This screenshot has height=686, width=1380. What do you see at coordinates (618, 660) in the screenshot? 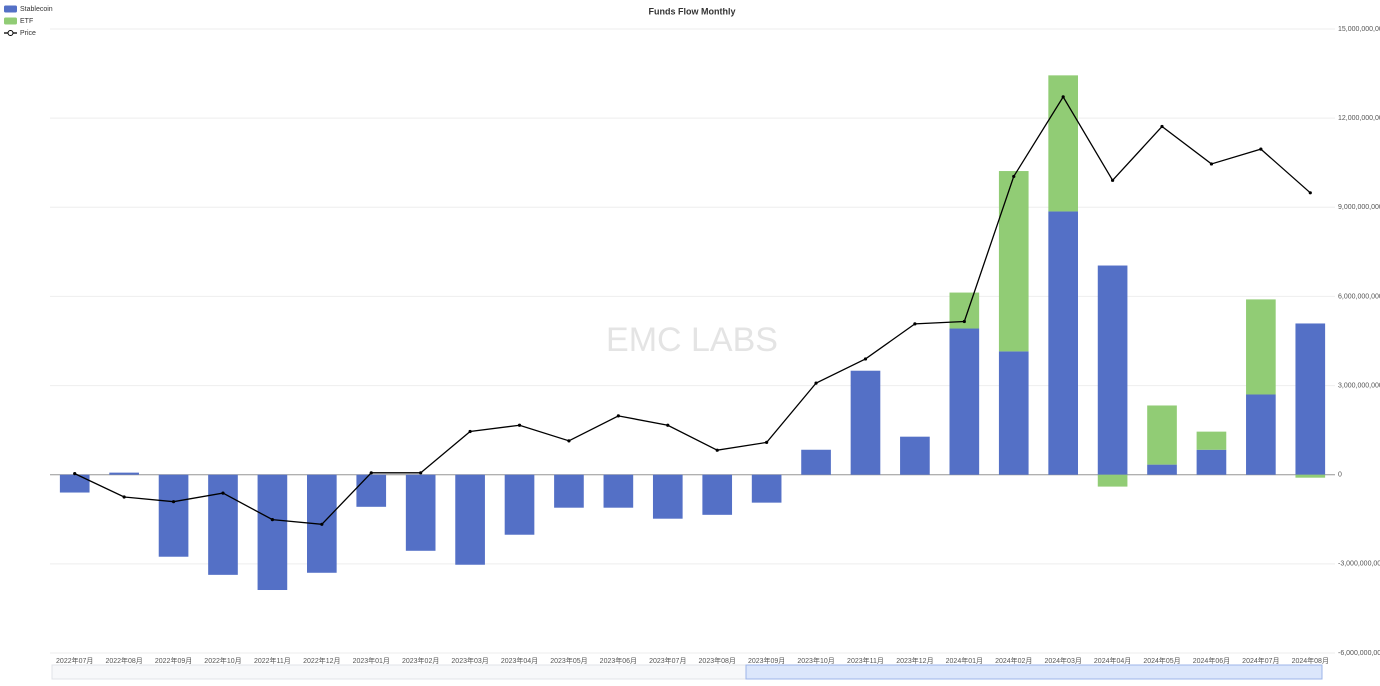
I see `x-tick-label: 2023年06月` at bounding box center [618, 660].